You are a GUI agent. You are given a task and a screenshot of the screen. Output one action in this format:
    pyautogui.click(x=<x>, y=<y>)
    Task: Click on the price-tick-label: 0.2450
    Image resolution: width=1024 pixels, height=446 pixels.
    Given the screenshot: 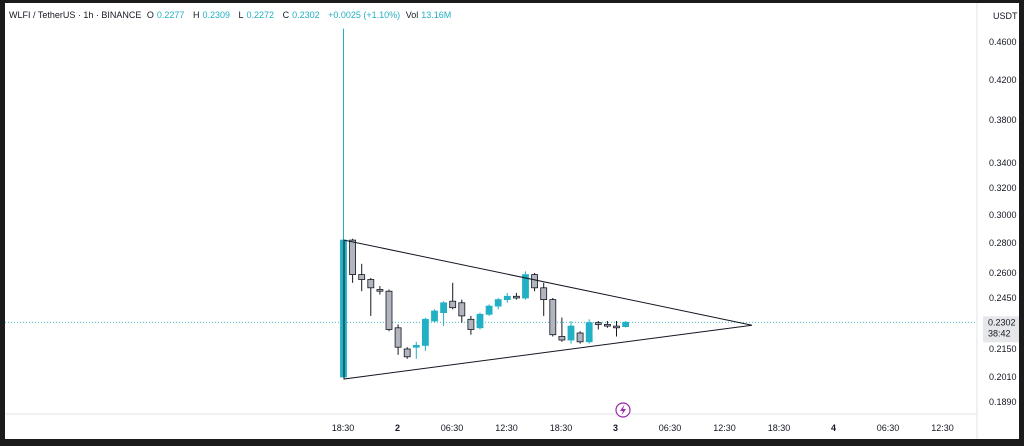 What is the action you would take?
    pyautogui.click(x=1003, y=298)
    